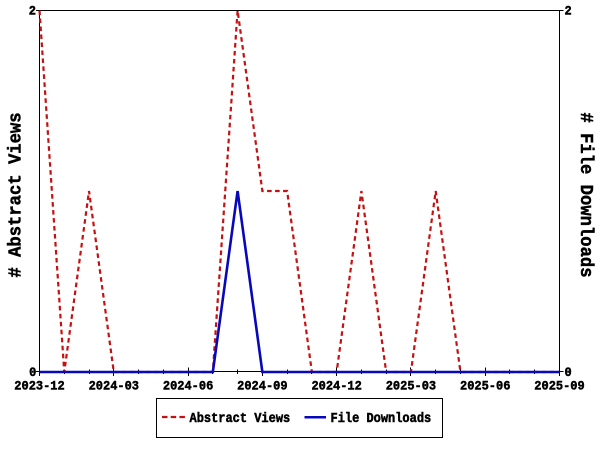  Describe the element at coordinates (336, 386) in the screenshot. I see `svg-text: 2024-12` at that location.